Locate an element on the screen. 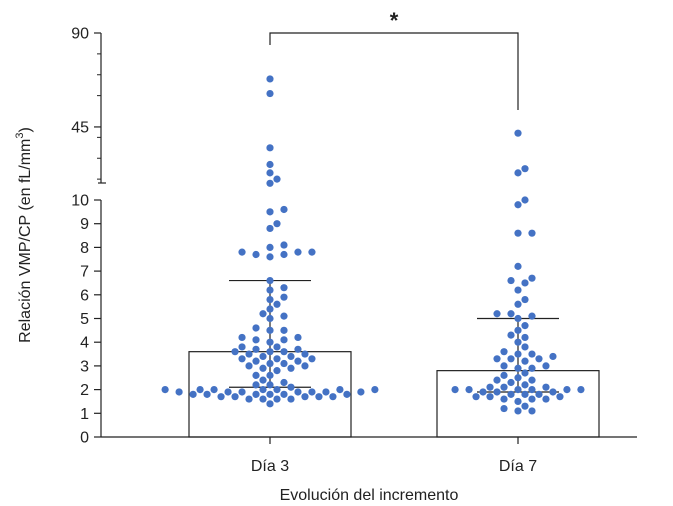 This screenshot has height=506, width=673. x-tick-label: Día 7 is located at coordinates (518, 466).